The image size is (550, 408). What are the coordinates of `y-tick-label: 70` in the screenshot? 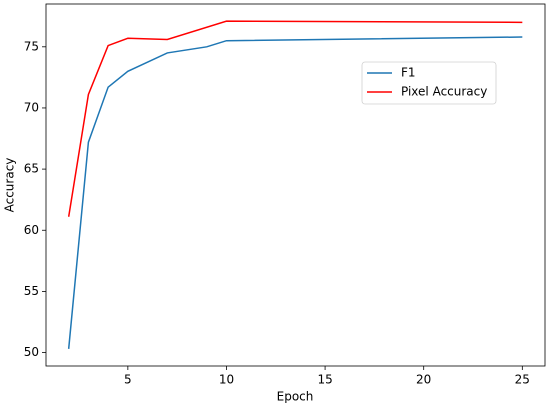 It's located at (31, 107).